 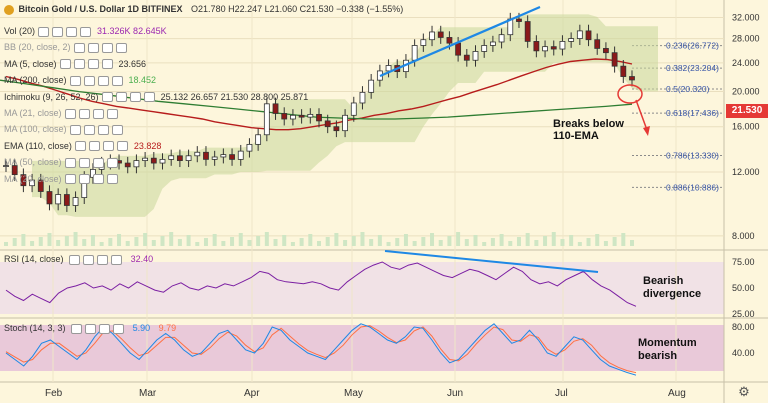 What do you see at coordinates (51, 96) in the screenshot?
I see `indicator-label: Ichimoku (9, 26, 52, 26)` at bounding box center [51, 96].